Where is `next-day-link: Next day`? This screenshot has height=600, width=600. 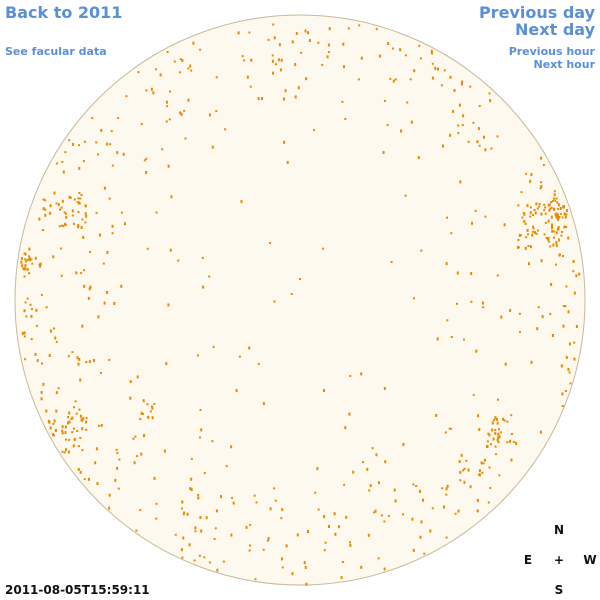 next-day-link: Next day is located at coordinates (555, 29).